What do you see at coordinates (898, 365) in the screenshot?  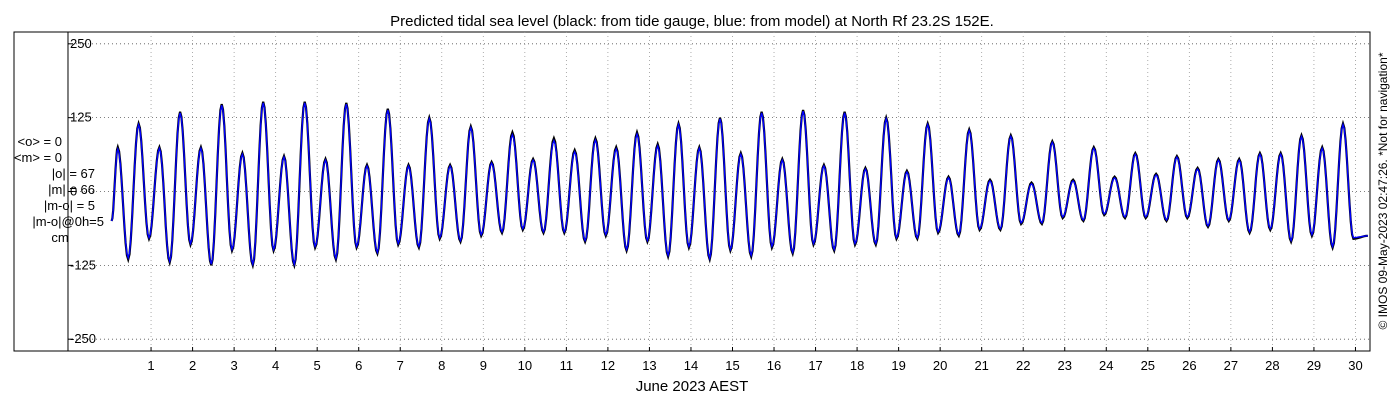 I see `x-tick-label: 19` at bounding box center [898, 365].